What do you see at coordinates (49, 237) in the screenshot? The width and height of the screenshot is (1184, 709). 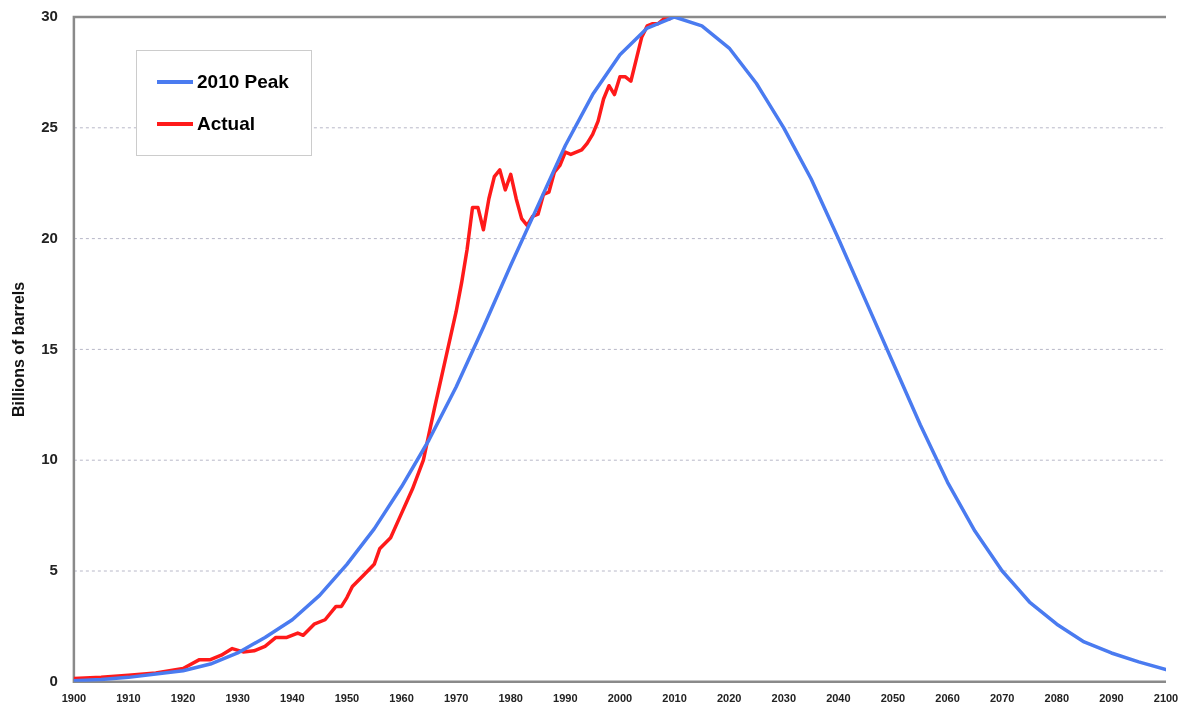 I see `y-tick-label: 20` at bounding box center [49, 237].